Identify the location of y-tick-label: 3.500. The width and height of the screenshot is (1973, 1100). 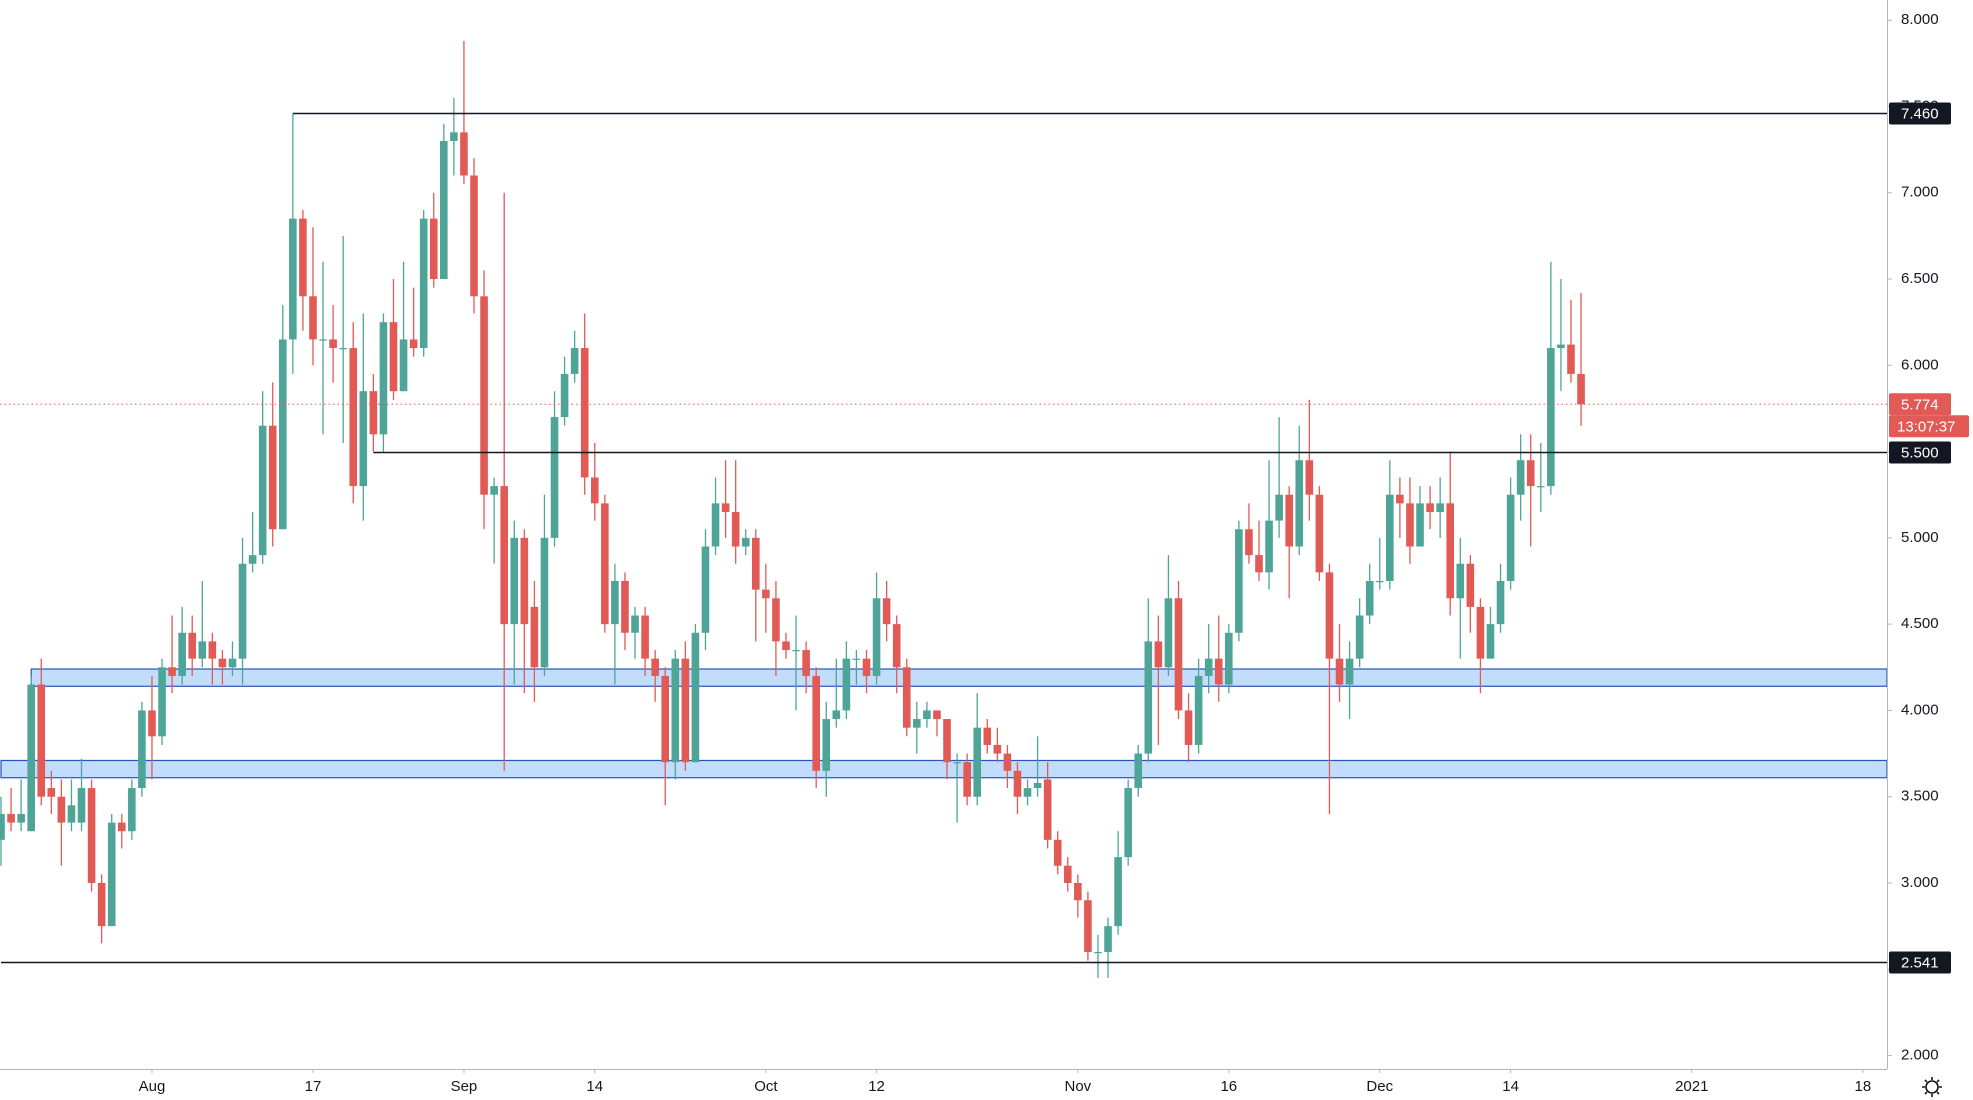
(1920, 796).